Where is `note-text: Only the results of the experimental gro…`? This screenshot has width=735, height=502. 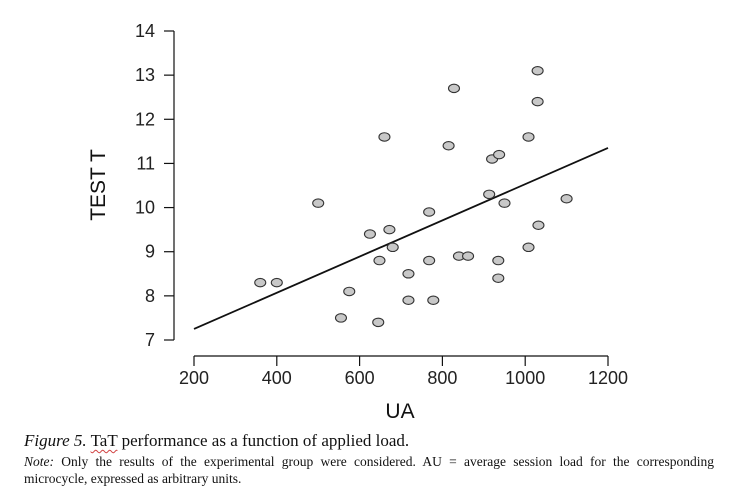
note-text: Only the results of the experimental gro… is located at coordinates (369, 470).